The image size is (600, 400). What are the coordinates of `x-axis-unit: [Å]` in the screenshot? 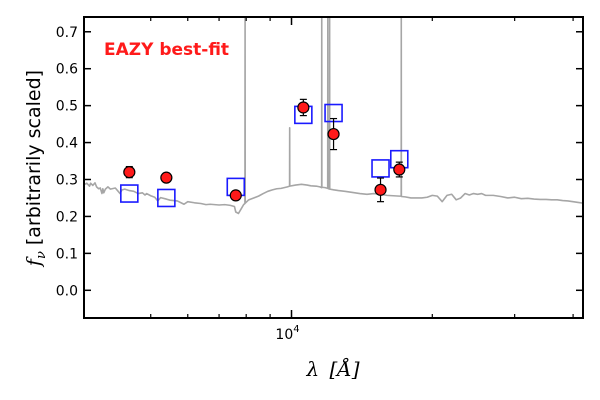 It's located at (344, 368).